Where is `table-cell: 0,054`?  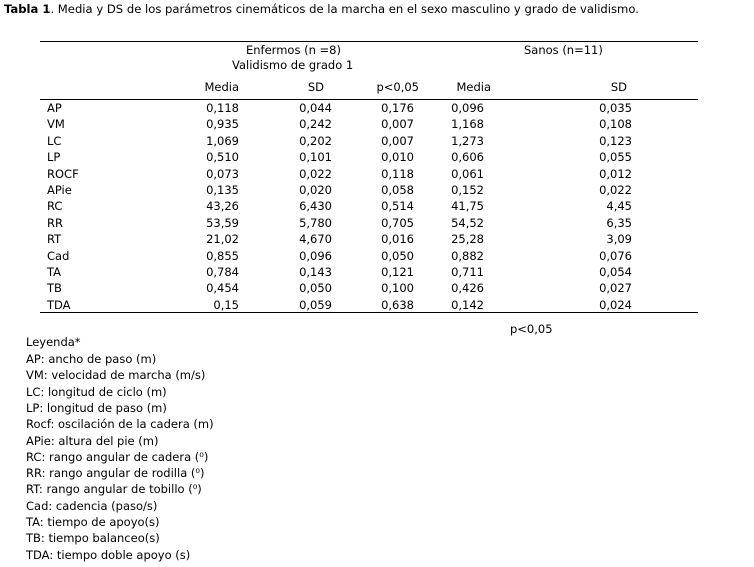 table-cell: 0,054 is located at coordinates (615, 272).